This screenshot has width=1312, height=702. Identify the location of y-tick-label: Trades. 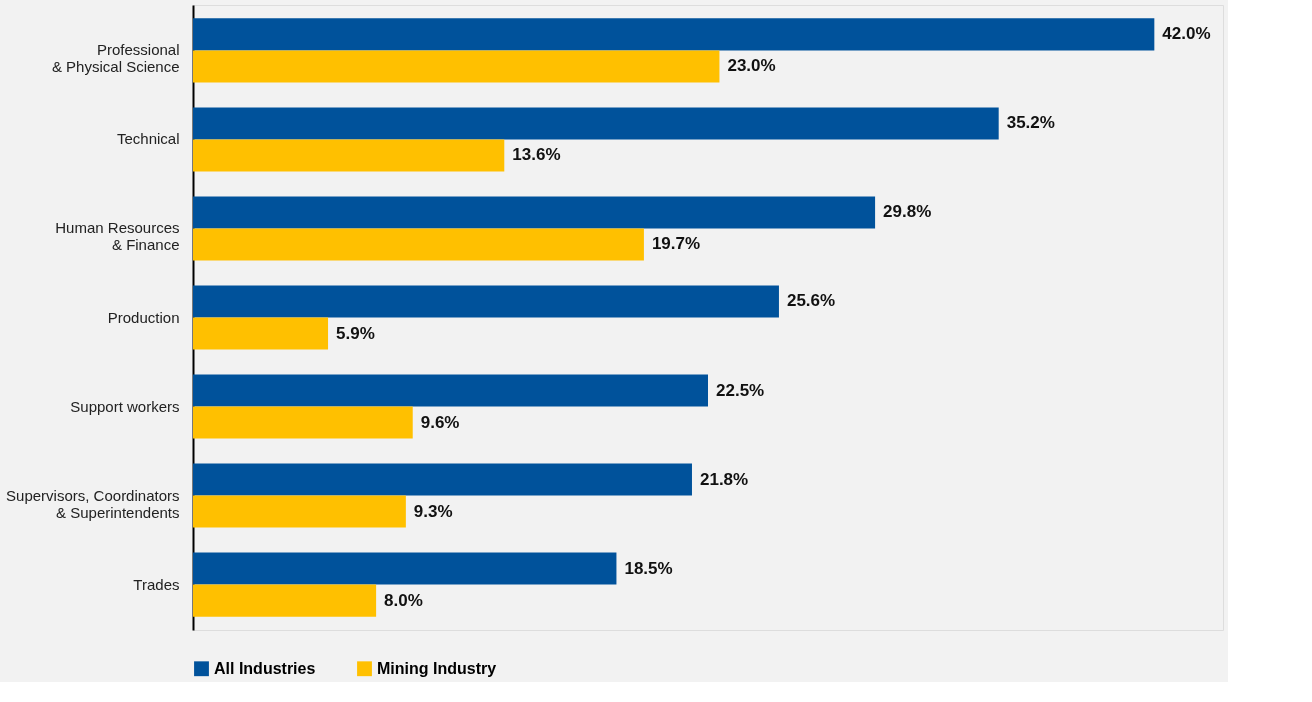
(156, 584).